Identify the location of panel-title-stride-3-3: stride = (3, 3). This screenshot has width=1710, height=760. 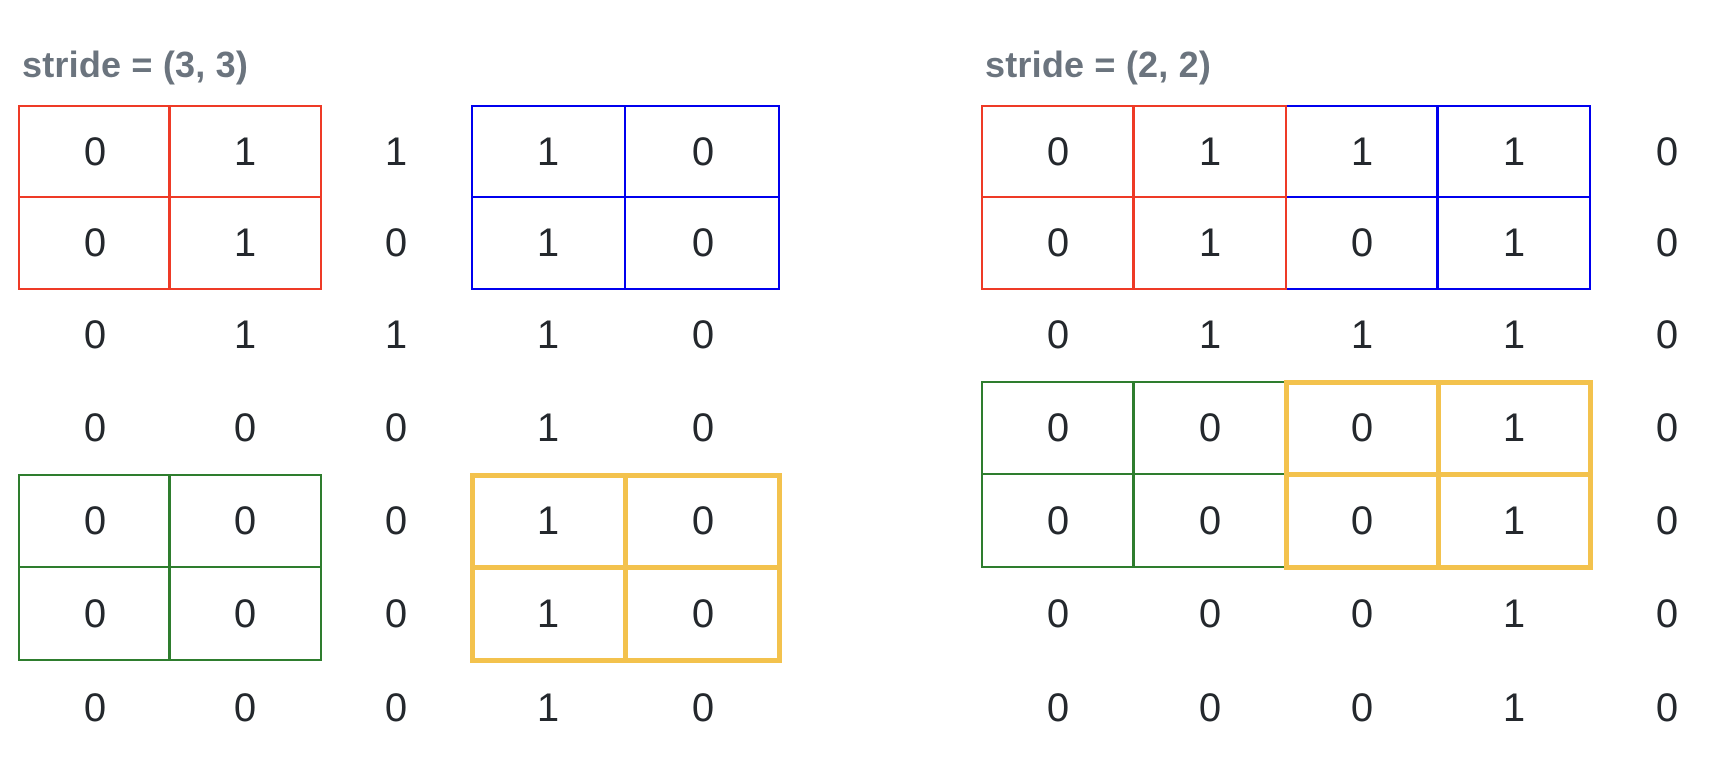
(135, 64).